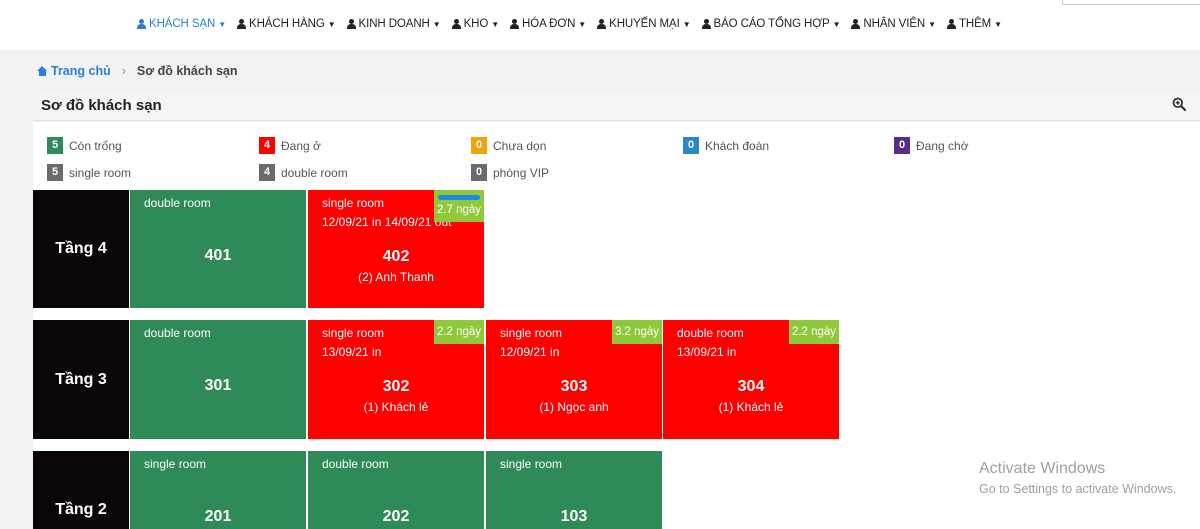  I want to click on top-right-dropdown, so click(1131, 2).